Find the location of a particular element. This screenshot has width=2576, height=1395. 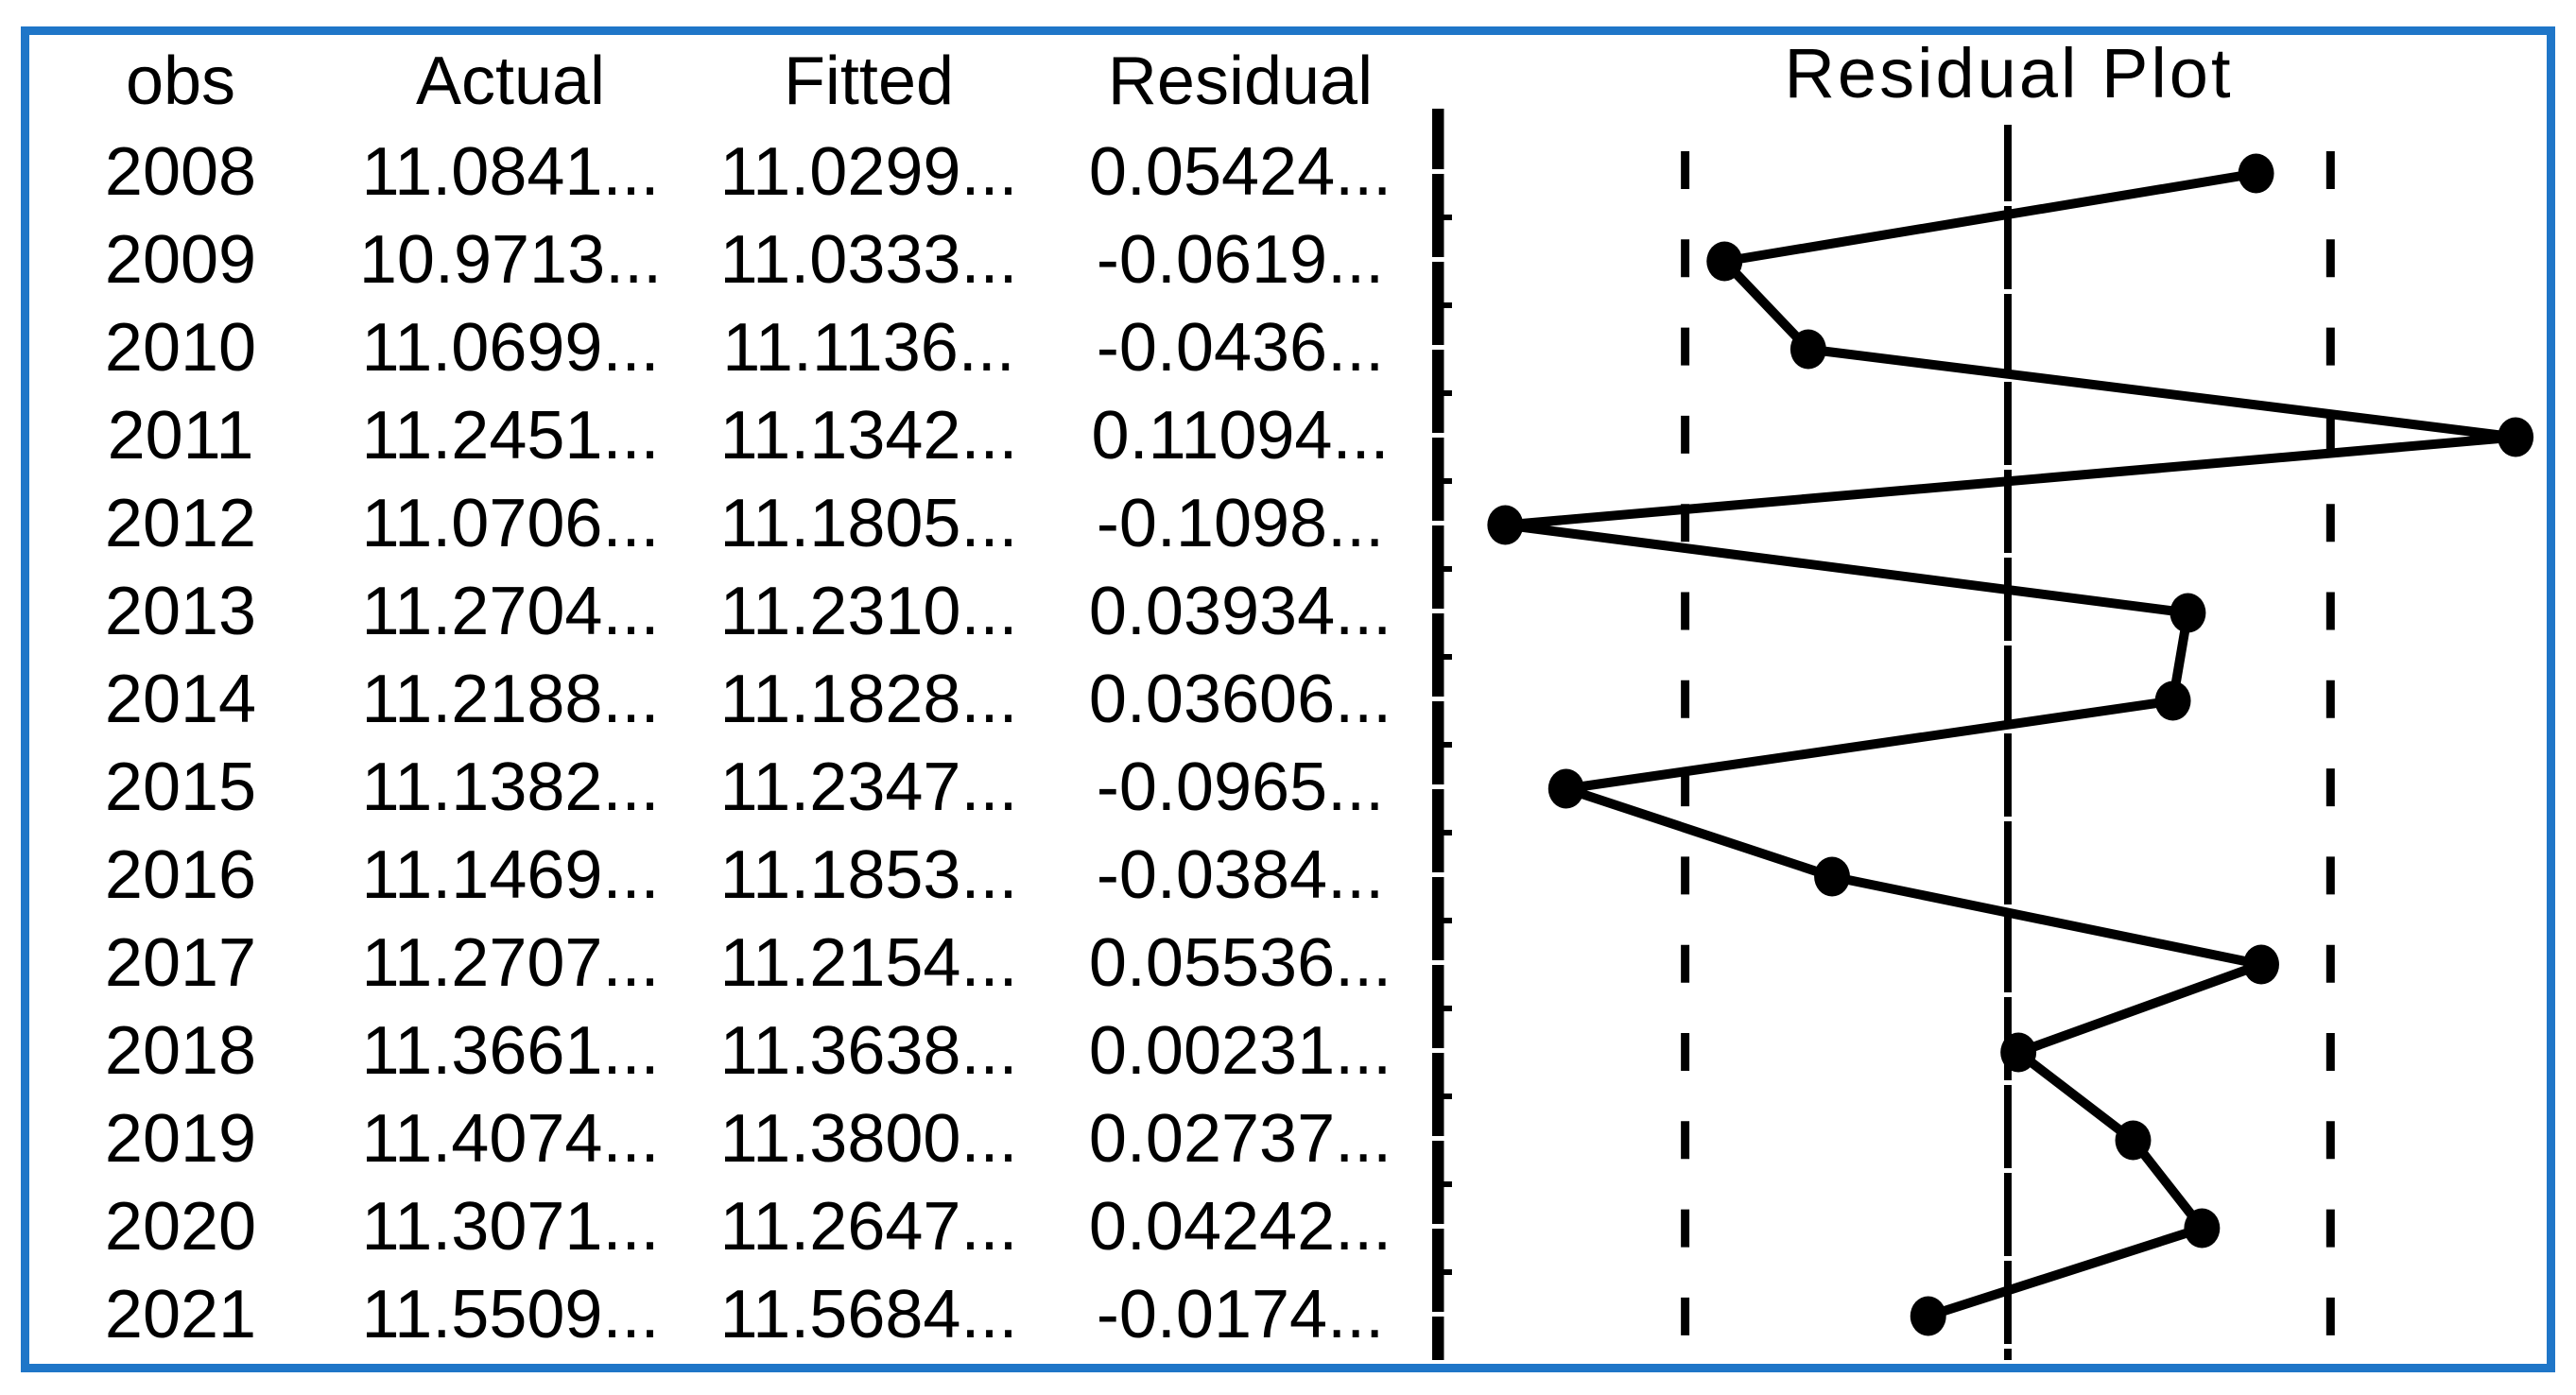

obs-cell: 2012 is located at coordinates (180, 523).